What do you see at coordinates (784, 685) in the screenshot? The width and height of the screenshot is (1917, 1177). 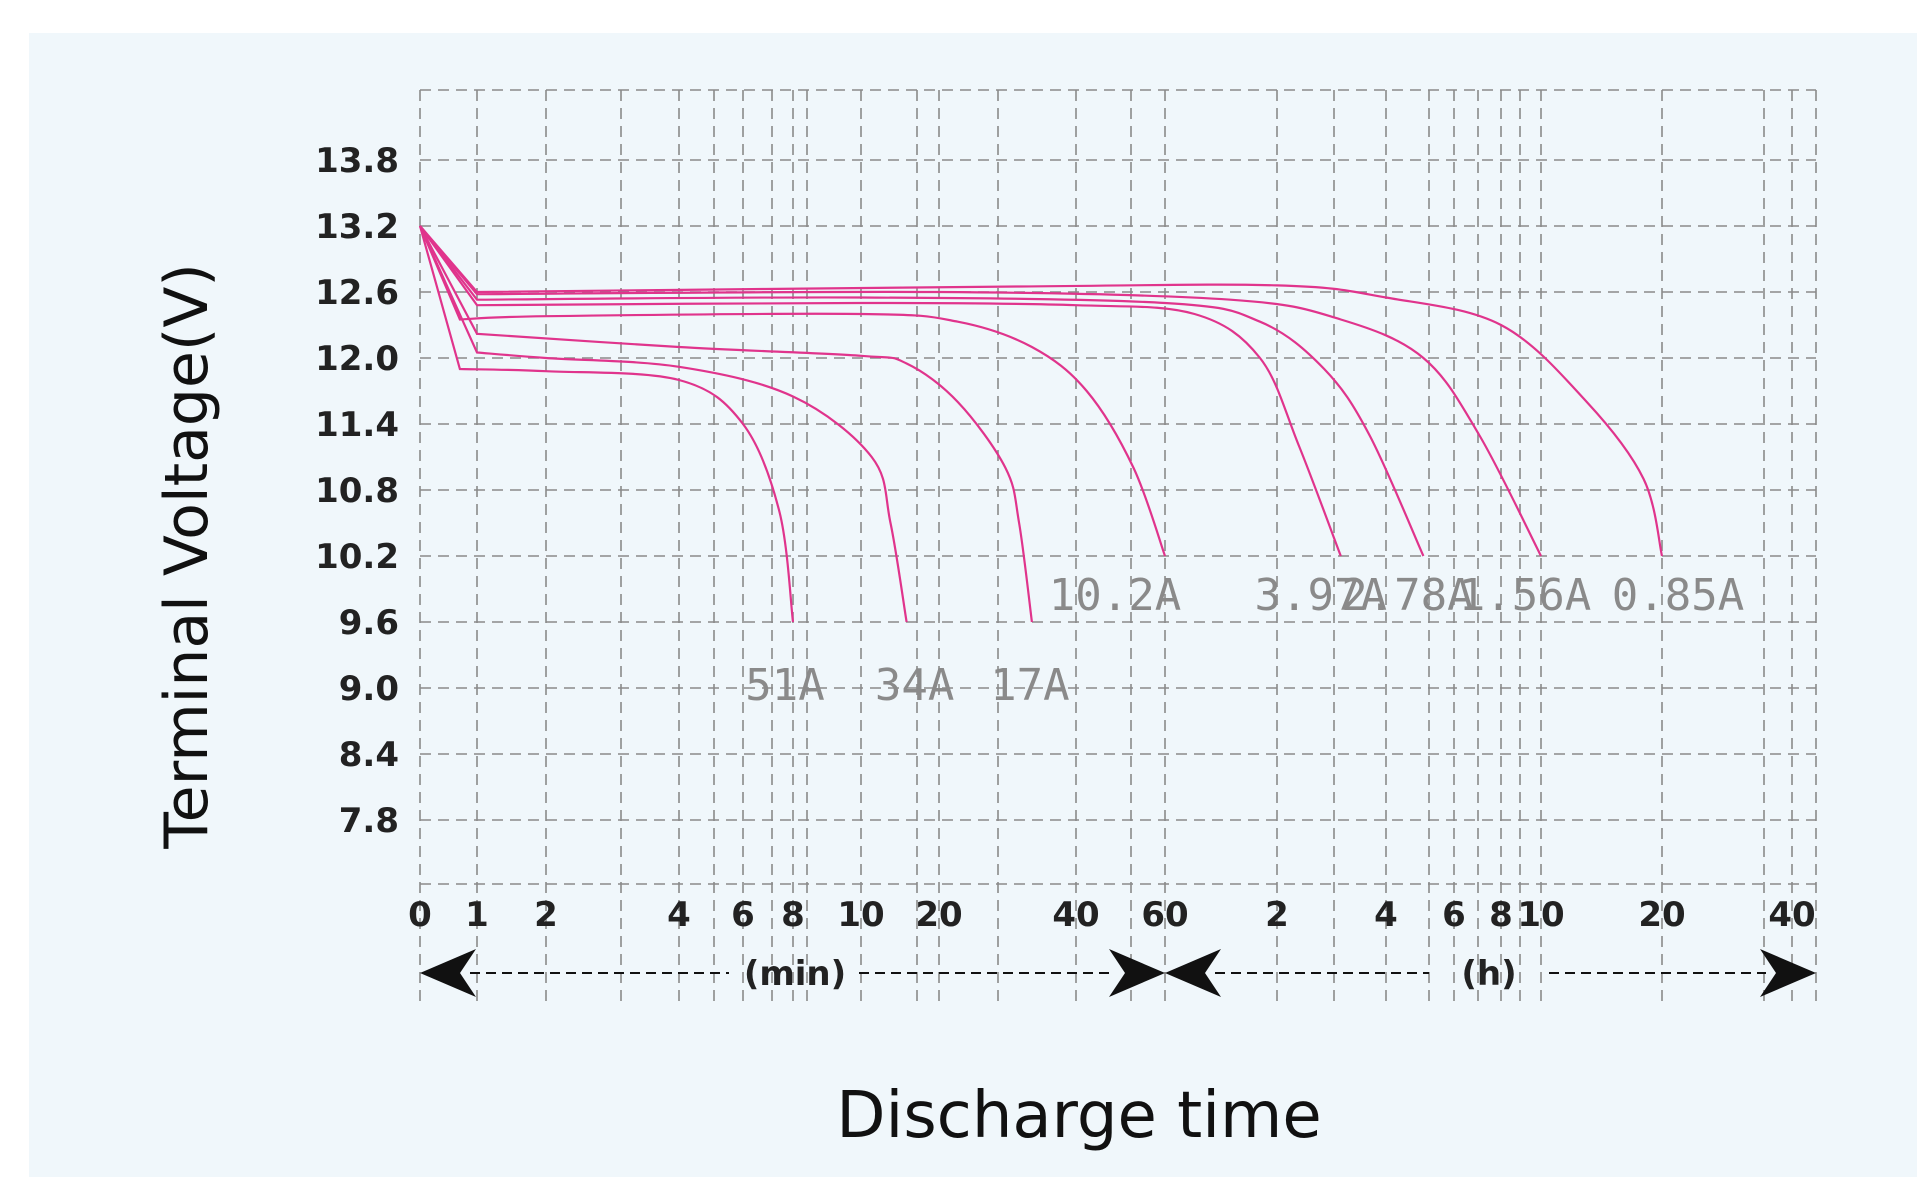 I see `curve-label: 51A` at bounding box center [784, 685].